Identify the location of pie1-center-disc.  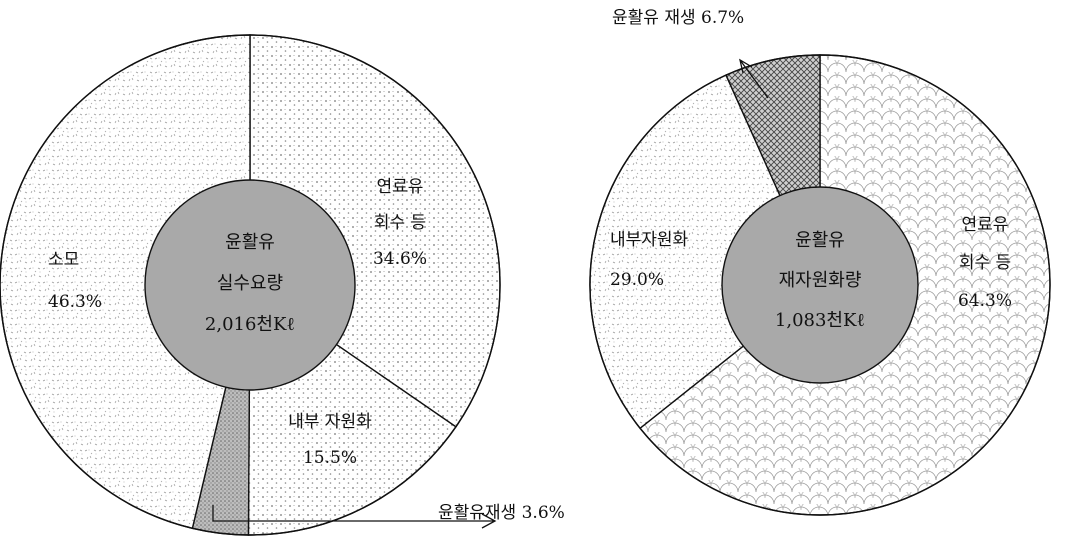
(250, 285).